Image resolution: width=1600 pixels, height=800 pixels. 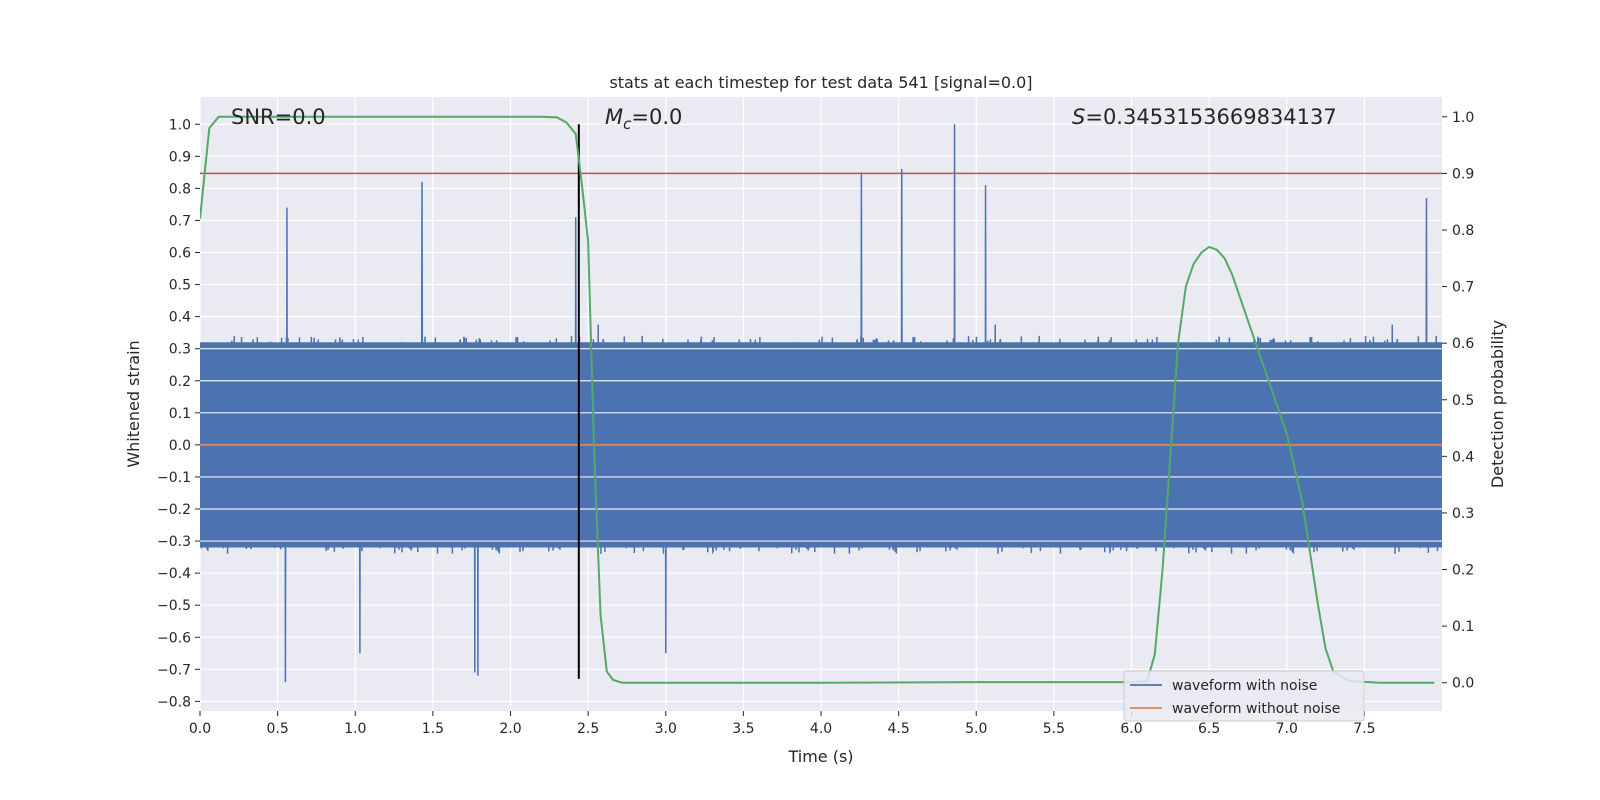 What do you see at coordinates (1078, 117) in the screenshot?
I see `annotation-s-symbol: S` at bounding box center [1078, 117].